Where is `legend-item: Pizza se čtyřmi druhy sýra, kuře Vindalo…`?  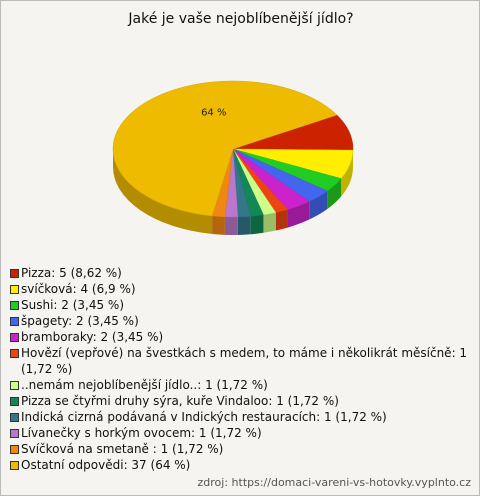 legend-item: Pizza se čtyřmi druhy sýra, kuře Vindalo… is located at coordinates (240, 401).